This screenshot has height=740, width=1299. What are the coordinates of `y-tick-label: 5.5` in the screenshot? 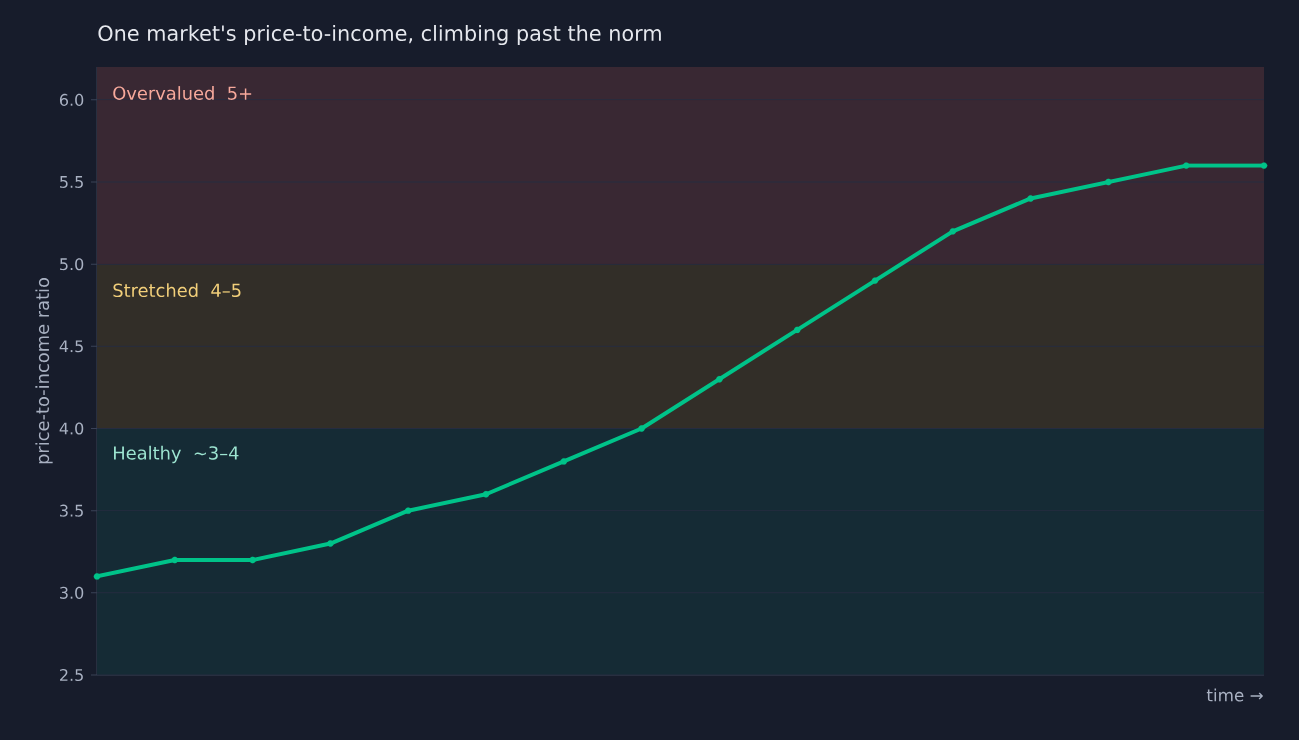 It's located at (71, 182).